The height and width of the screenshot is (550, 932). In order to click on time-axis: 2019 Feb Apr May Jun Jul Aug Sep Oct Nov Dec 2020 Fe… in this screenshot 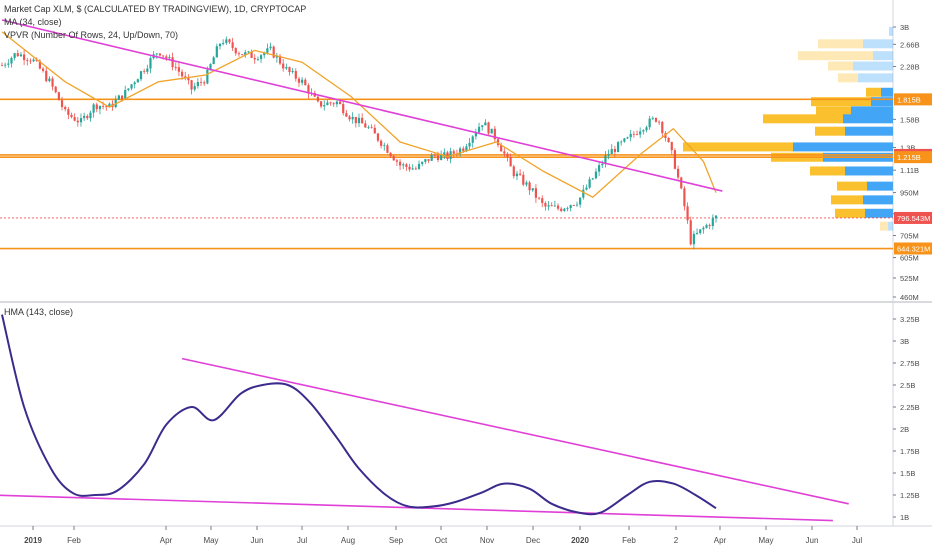, I will do `click(443, 535)`.